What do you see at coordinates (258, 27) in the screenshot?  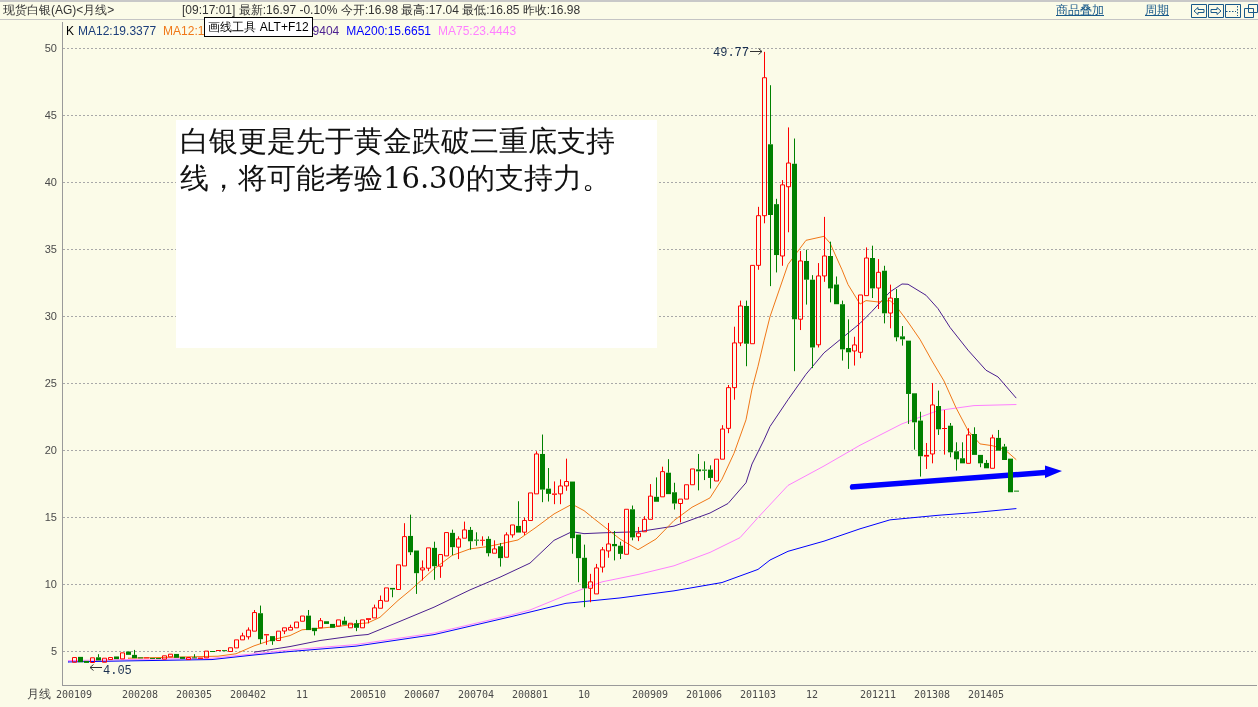 I see `annotation: 画线工具 ALT+F12` at bounding box center [258, 27].